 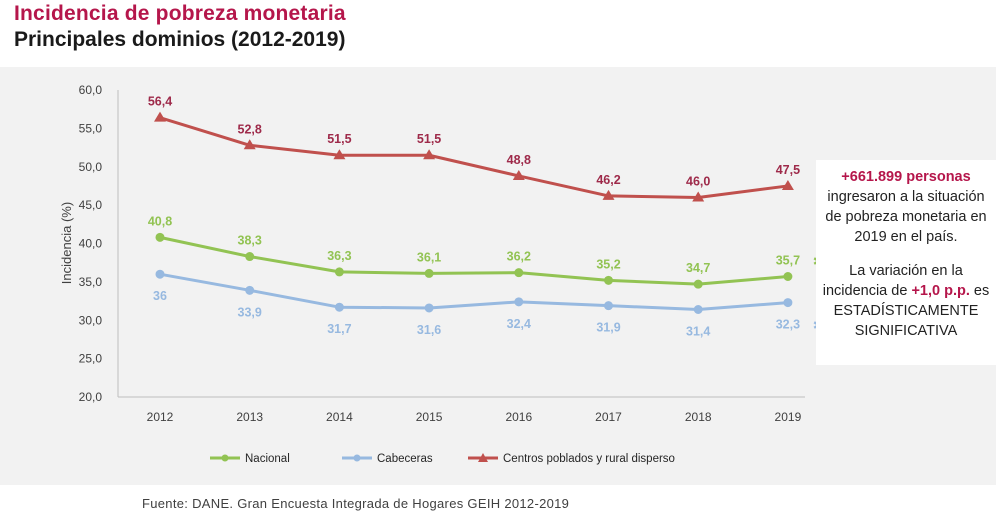 What do you see at coordinates (429, 257) in the screenshot?
I see `data-label: 36,1` at bounding box center [429, 257].